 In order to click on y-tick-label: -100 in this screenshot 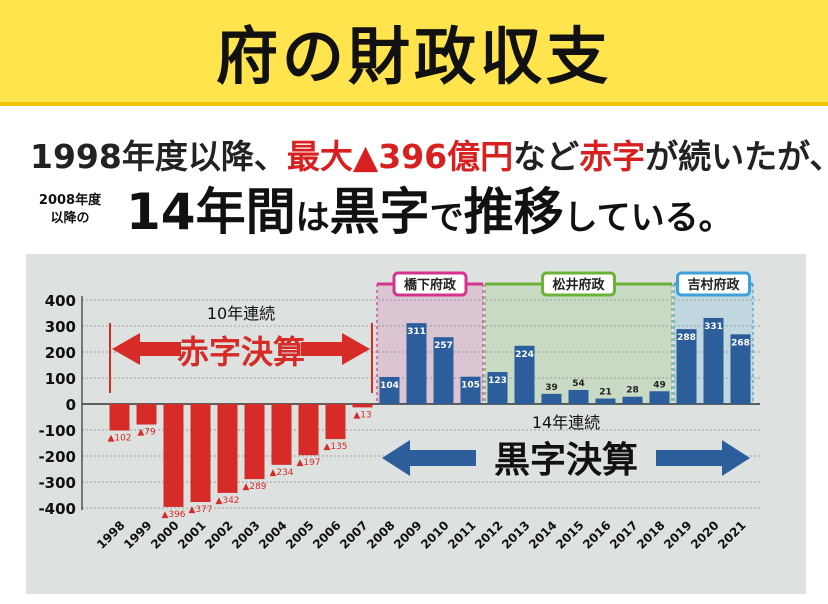, I will do `click(57, 431)`.